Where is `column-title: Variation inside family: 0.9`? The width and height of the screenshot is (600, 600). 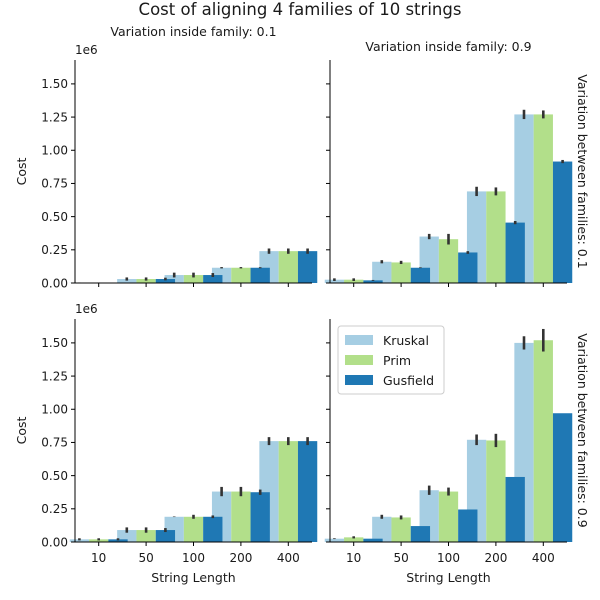 column-title: Variation inside family: 0.9 is located at coordinates (448, 46).